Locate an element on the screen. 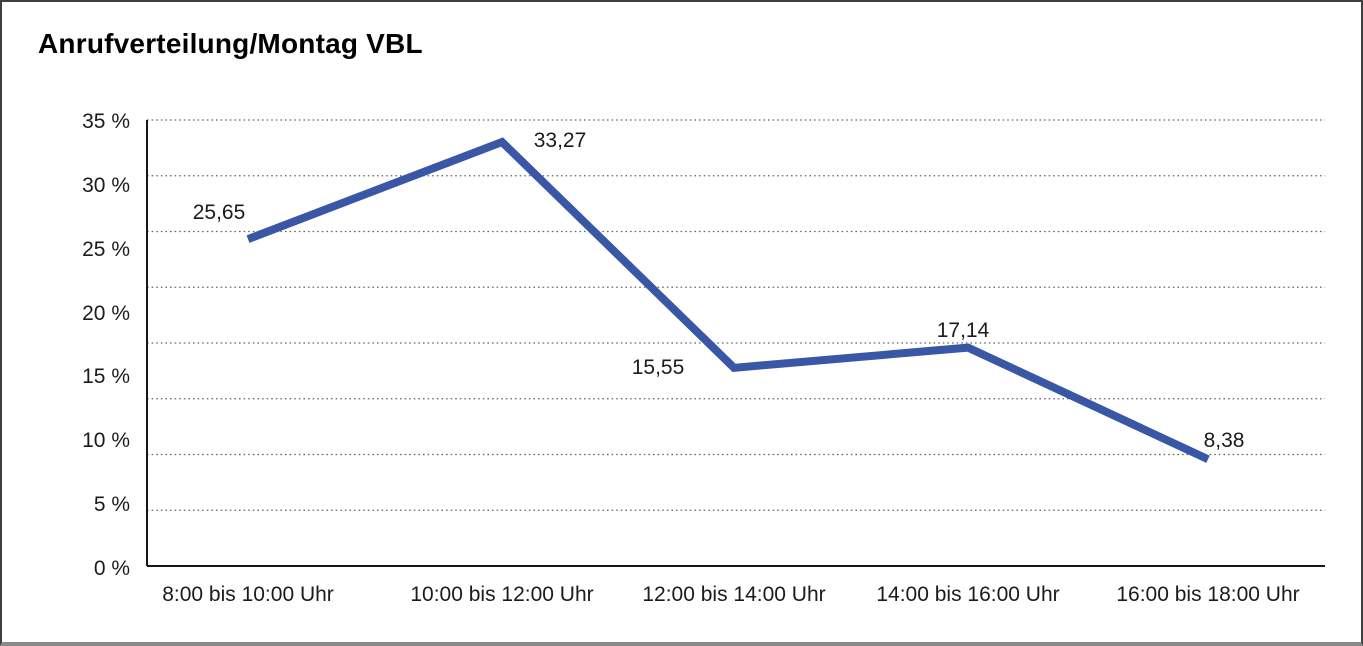 This screenshot has height=646, width=1363. y-tick-label: 30 % is located at coordinates (106, 185).